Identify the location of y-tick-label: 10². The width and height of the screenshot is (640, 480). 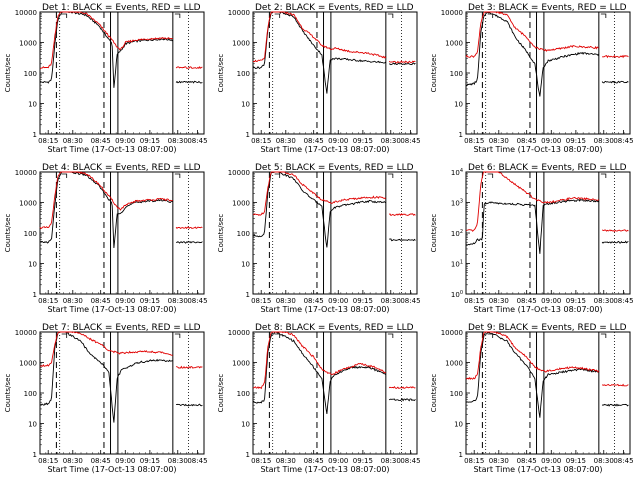
(457, 233).